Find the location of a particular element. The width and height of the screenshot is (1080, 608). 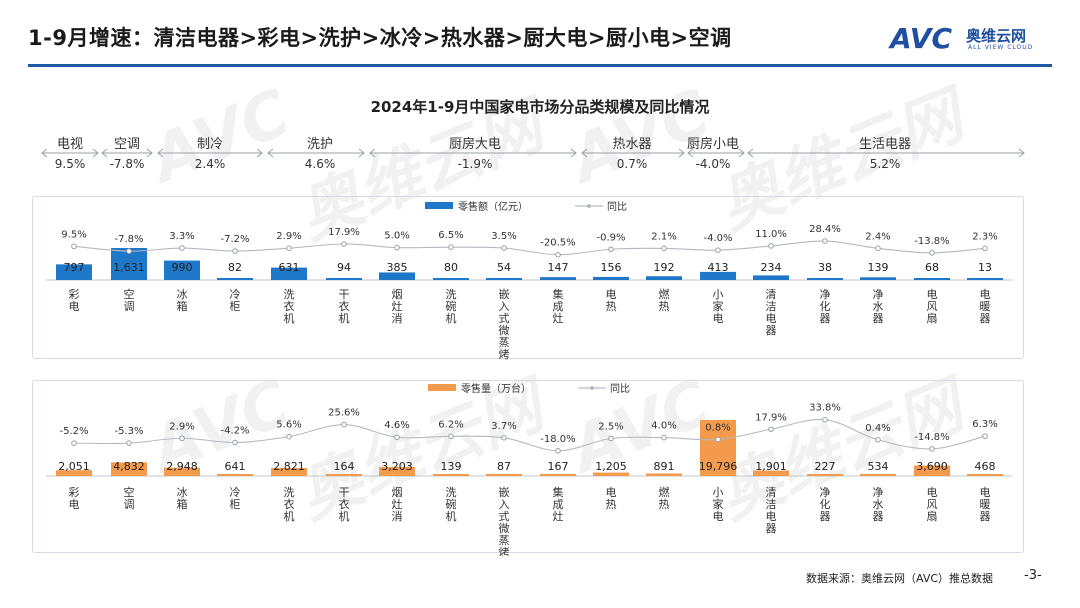

bar-value-label: 167 is located at coordinates (558, 466).